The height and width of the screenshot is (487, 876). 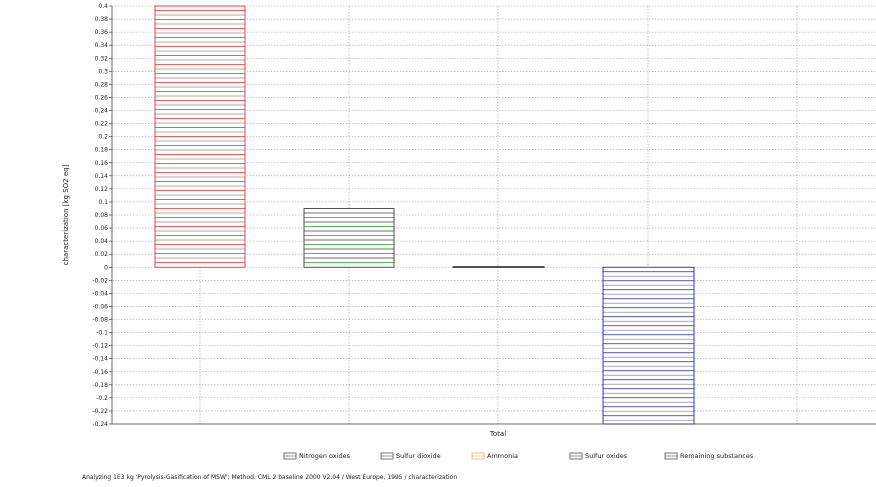 I want to click on y-tick-label: 0.36, so click(x=102, y=32).